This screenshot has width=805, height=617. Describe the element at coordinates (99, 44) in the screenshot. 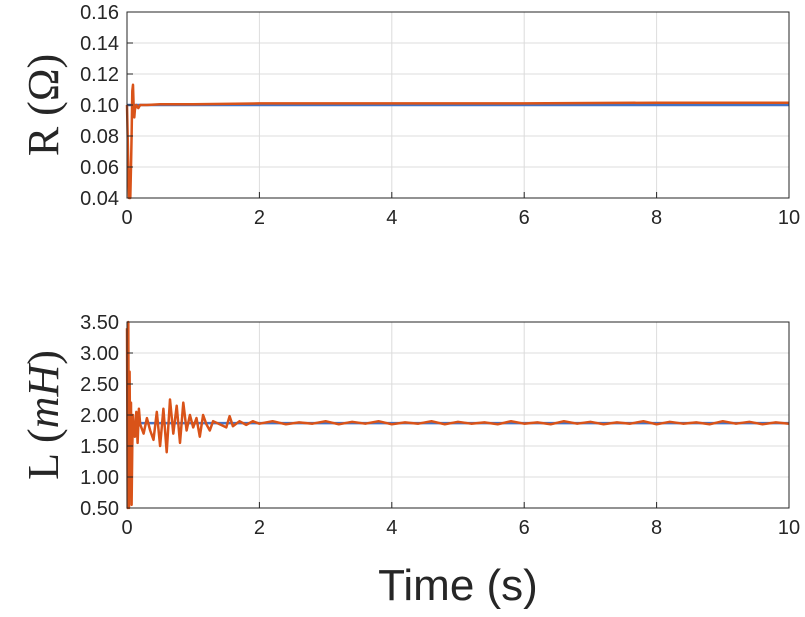

I see `y-tick-label: 0.14` at that location.